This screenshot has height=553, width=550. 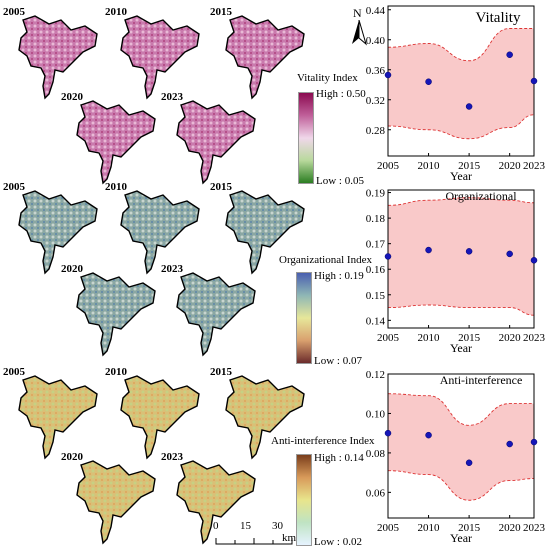 What do you see at coordinates (388, 528) in the screenshot?
I see `x-tick-label-2-0: 2005` at bounding box center [388, 528].